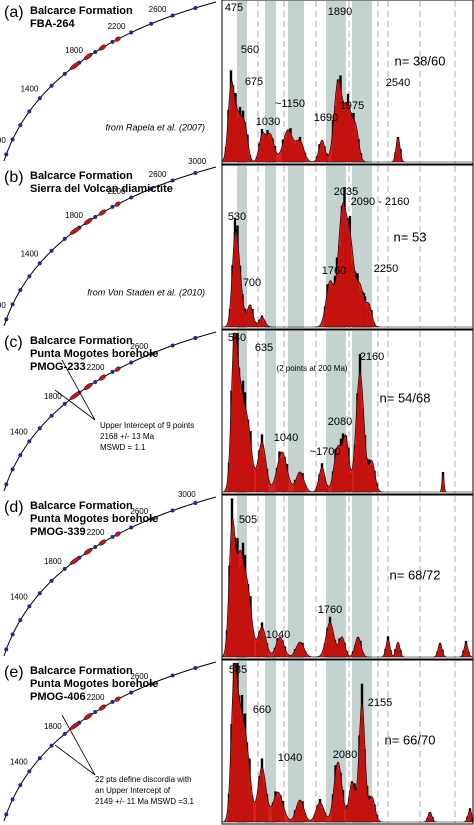 This screenshot has width=474, height=825. What do you see at coordinates (58, 697) in the screenshot?
I see `panel-title: PMOG-406` at bounding box center [58, 697].